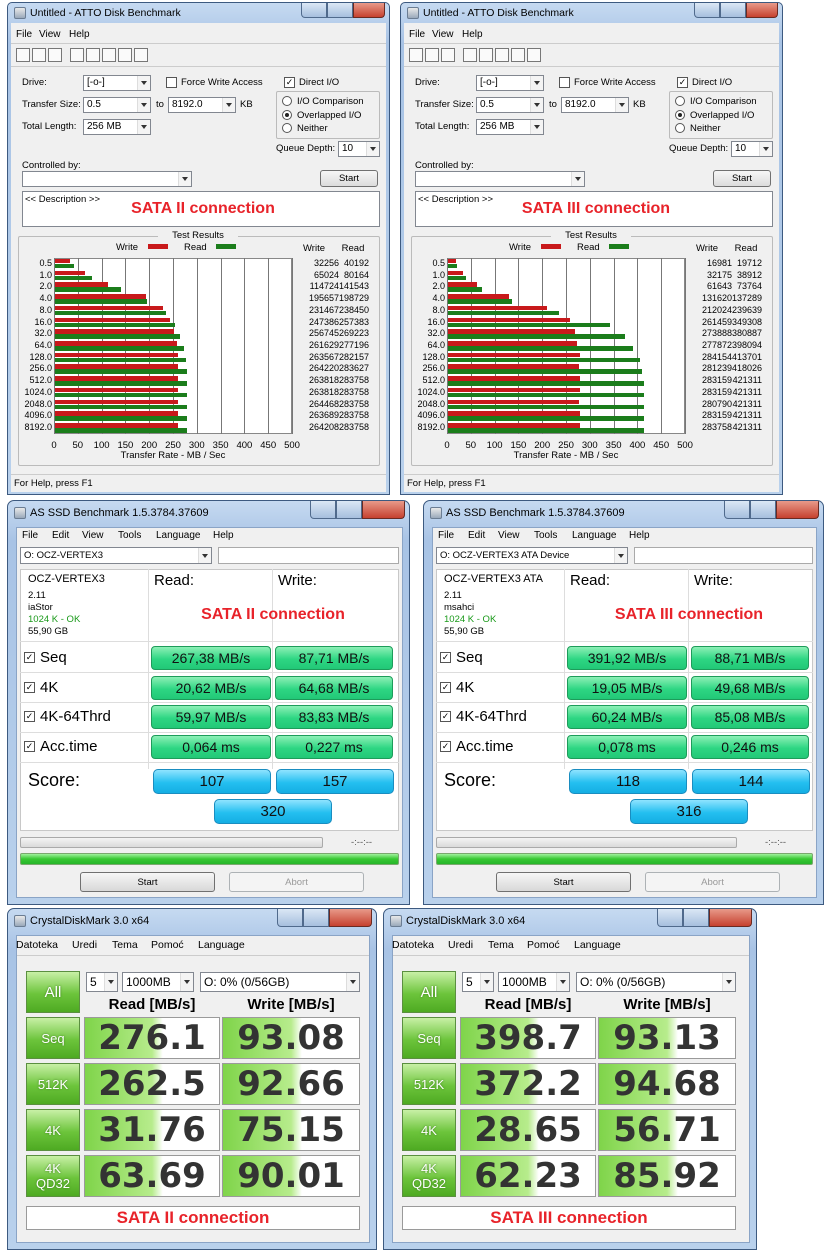 The width and height of the screenshot is (824, 1254). Describe the element at coordinates (752, 149) in the screenshot. I see `dropdown: 10` at that location.